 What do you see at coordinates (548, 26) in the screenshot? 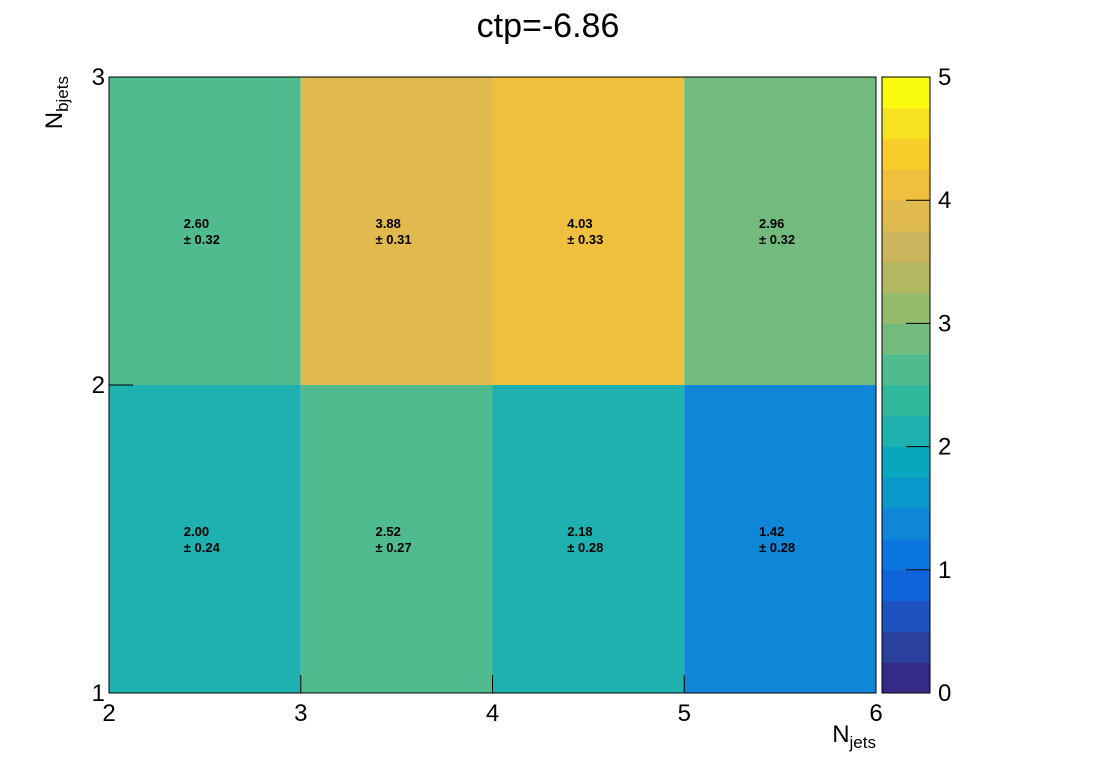
I see `chart-title: ctp=-6.86` at bounding box center [548, 26].